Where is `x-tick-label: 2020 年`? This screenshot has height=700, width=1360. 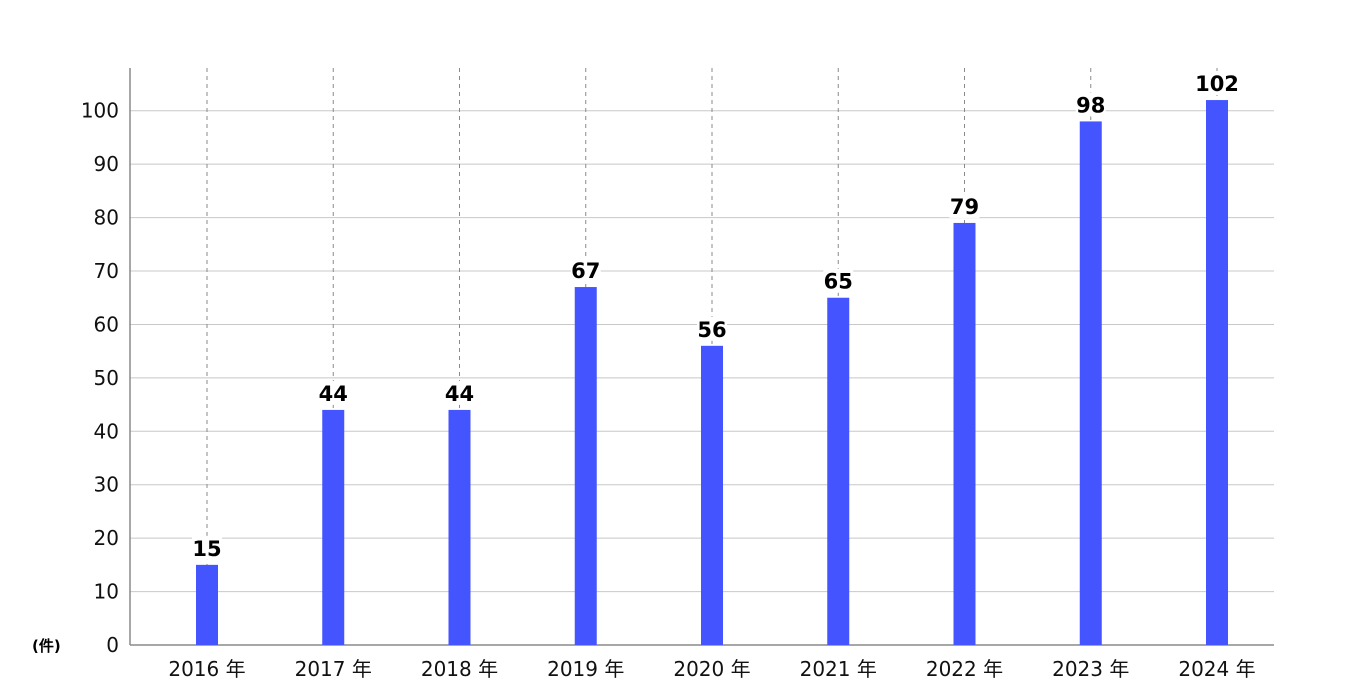 x-tick-label: 2020 年 is located at coordinates (711, 669).